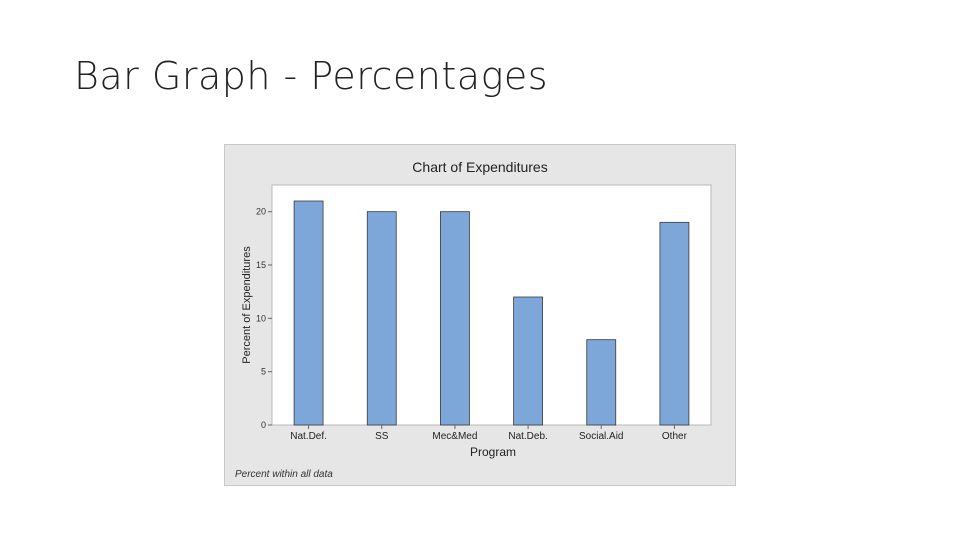 Image resolution: width=960 pixels, height=540 pixels. I want to click on x-tick-label: Mec&Med, so click(454, 436).